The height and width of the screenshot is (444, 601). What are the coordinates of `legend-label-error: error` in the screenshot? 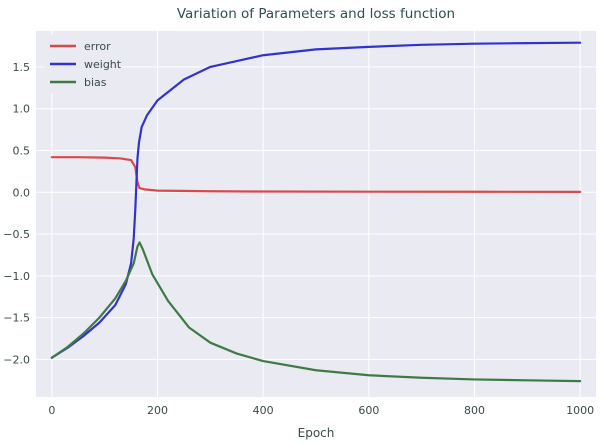 It's located at (97, 46).